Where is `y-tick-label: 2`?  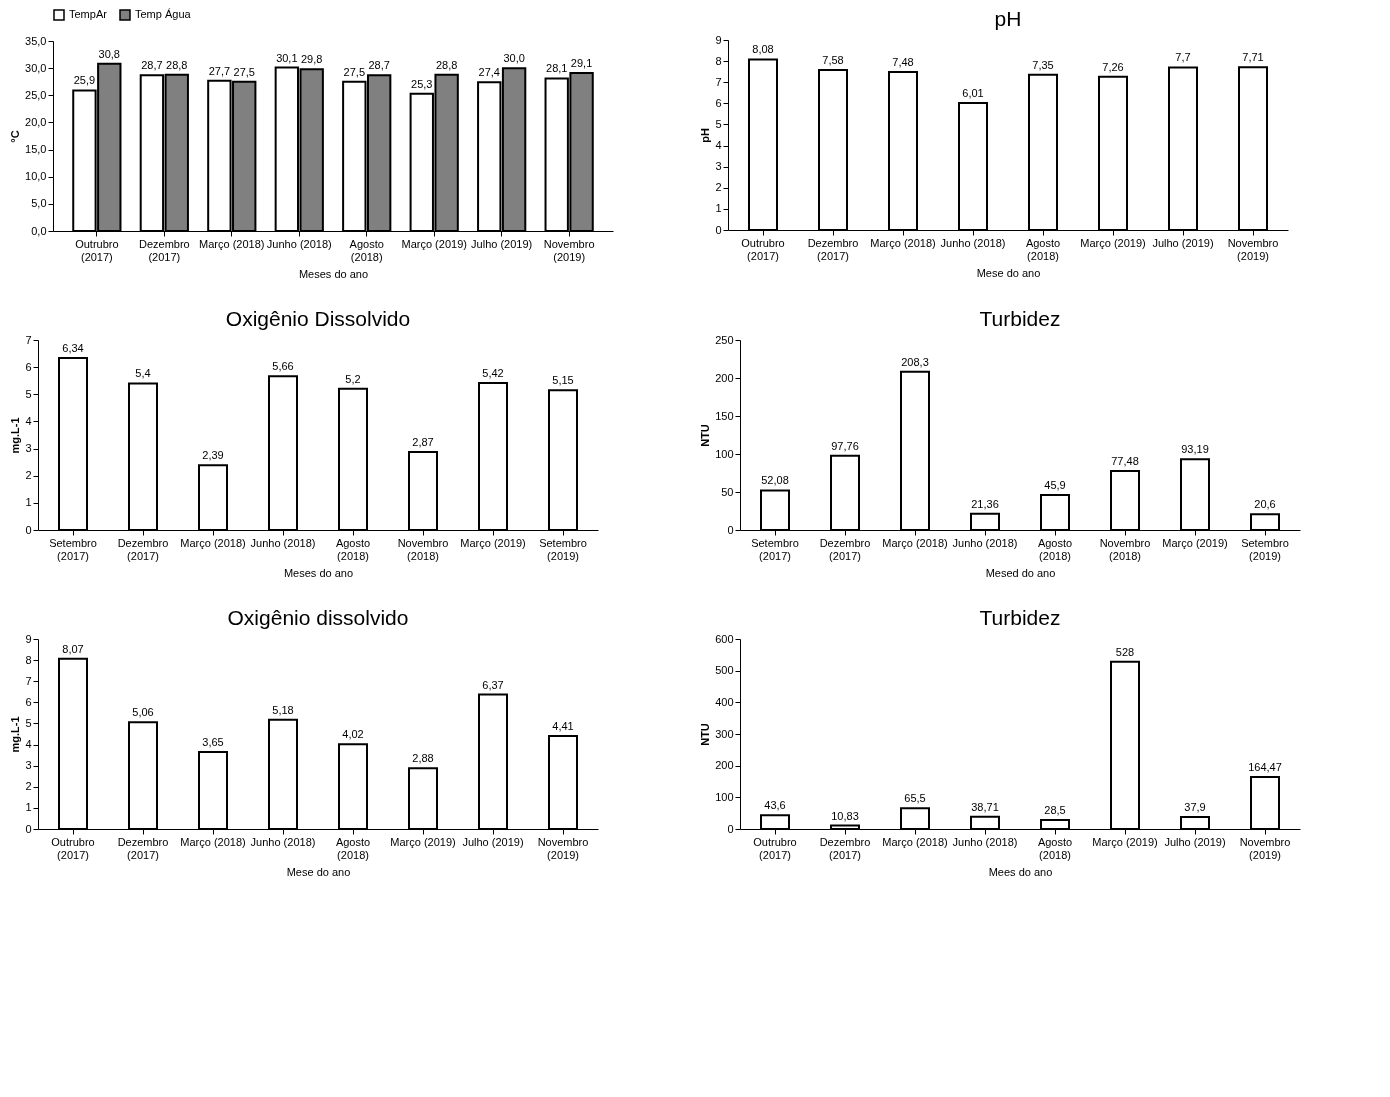
y-tick-label: 2 is located at coordinates (28, 786).